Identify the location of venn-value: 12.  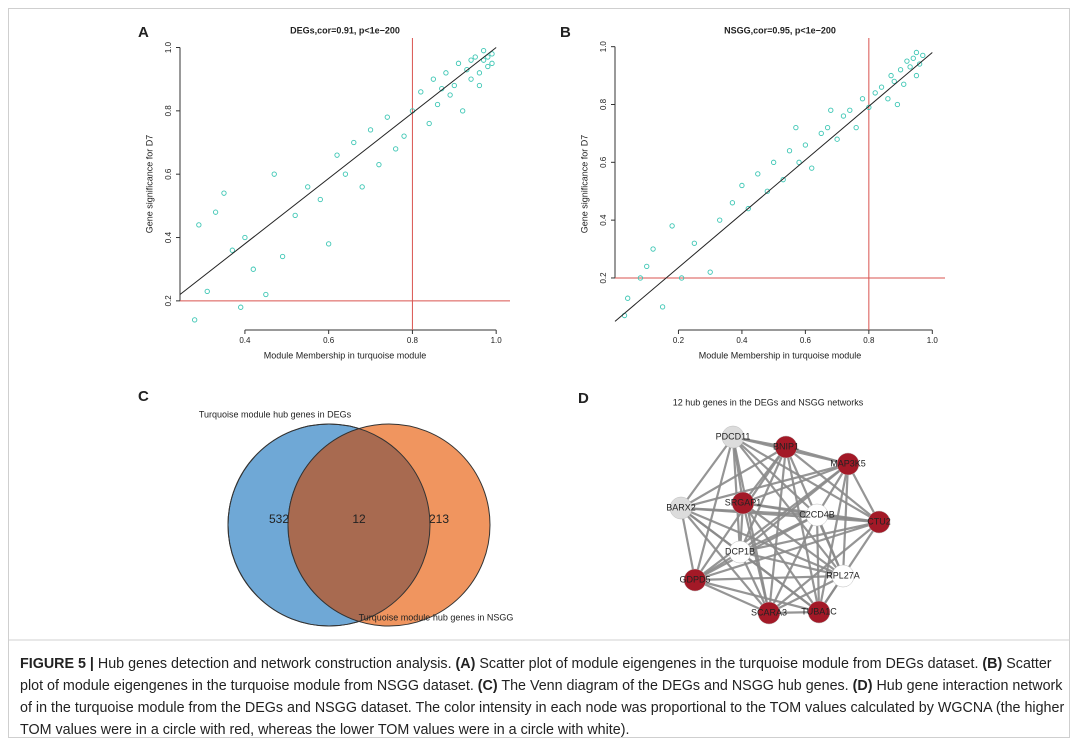
(359, 519).